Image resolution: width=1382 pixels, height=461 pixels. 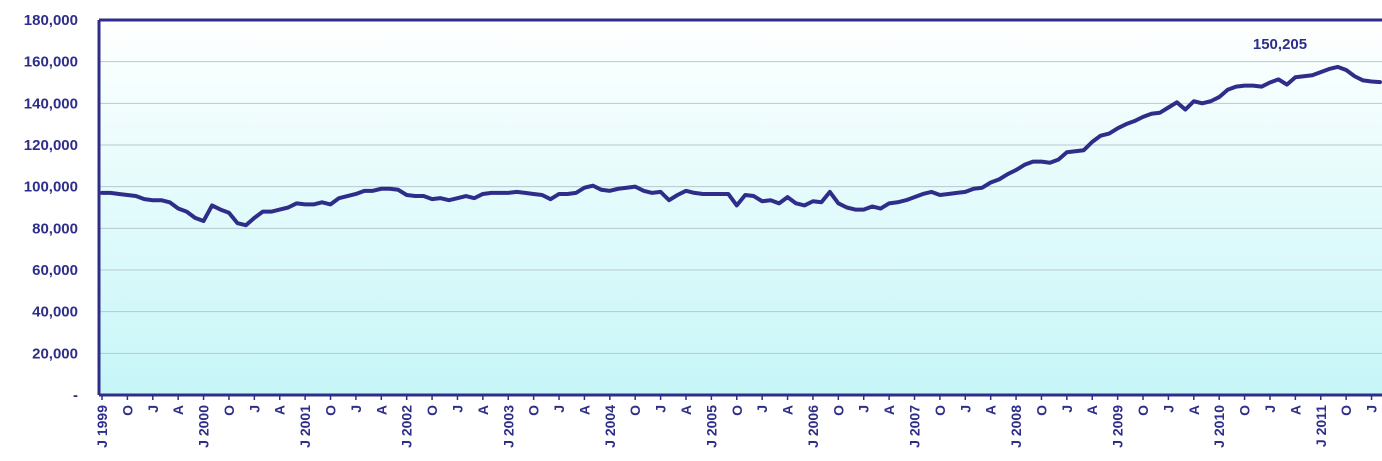 What do you see at coordinates (407, 426) in the screenshot?
I see `x-tick-label: J 2002` at bounding box center [407, 426].